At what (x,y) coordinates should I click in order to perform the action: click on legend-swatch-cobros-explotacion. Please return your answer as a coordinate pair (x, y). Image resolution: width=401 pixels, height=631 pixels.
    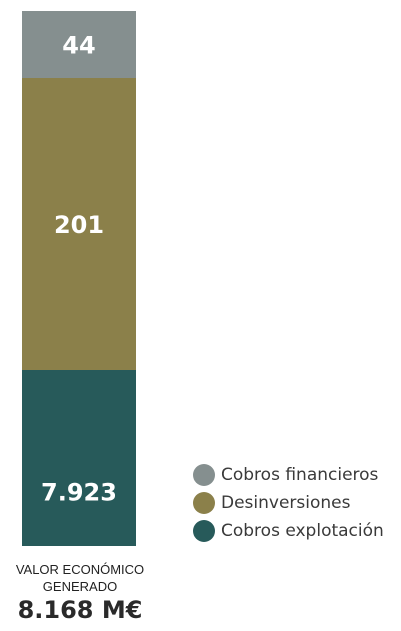
    Looking at the image, I should click on (204, 531).